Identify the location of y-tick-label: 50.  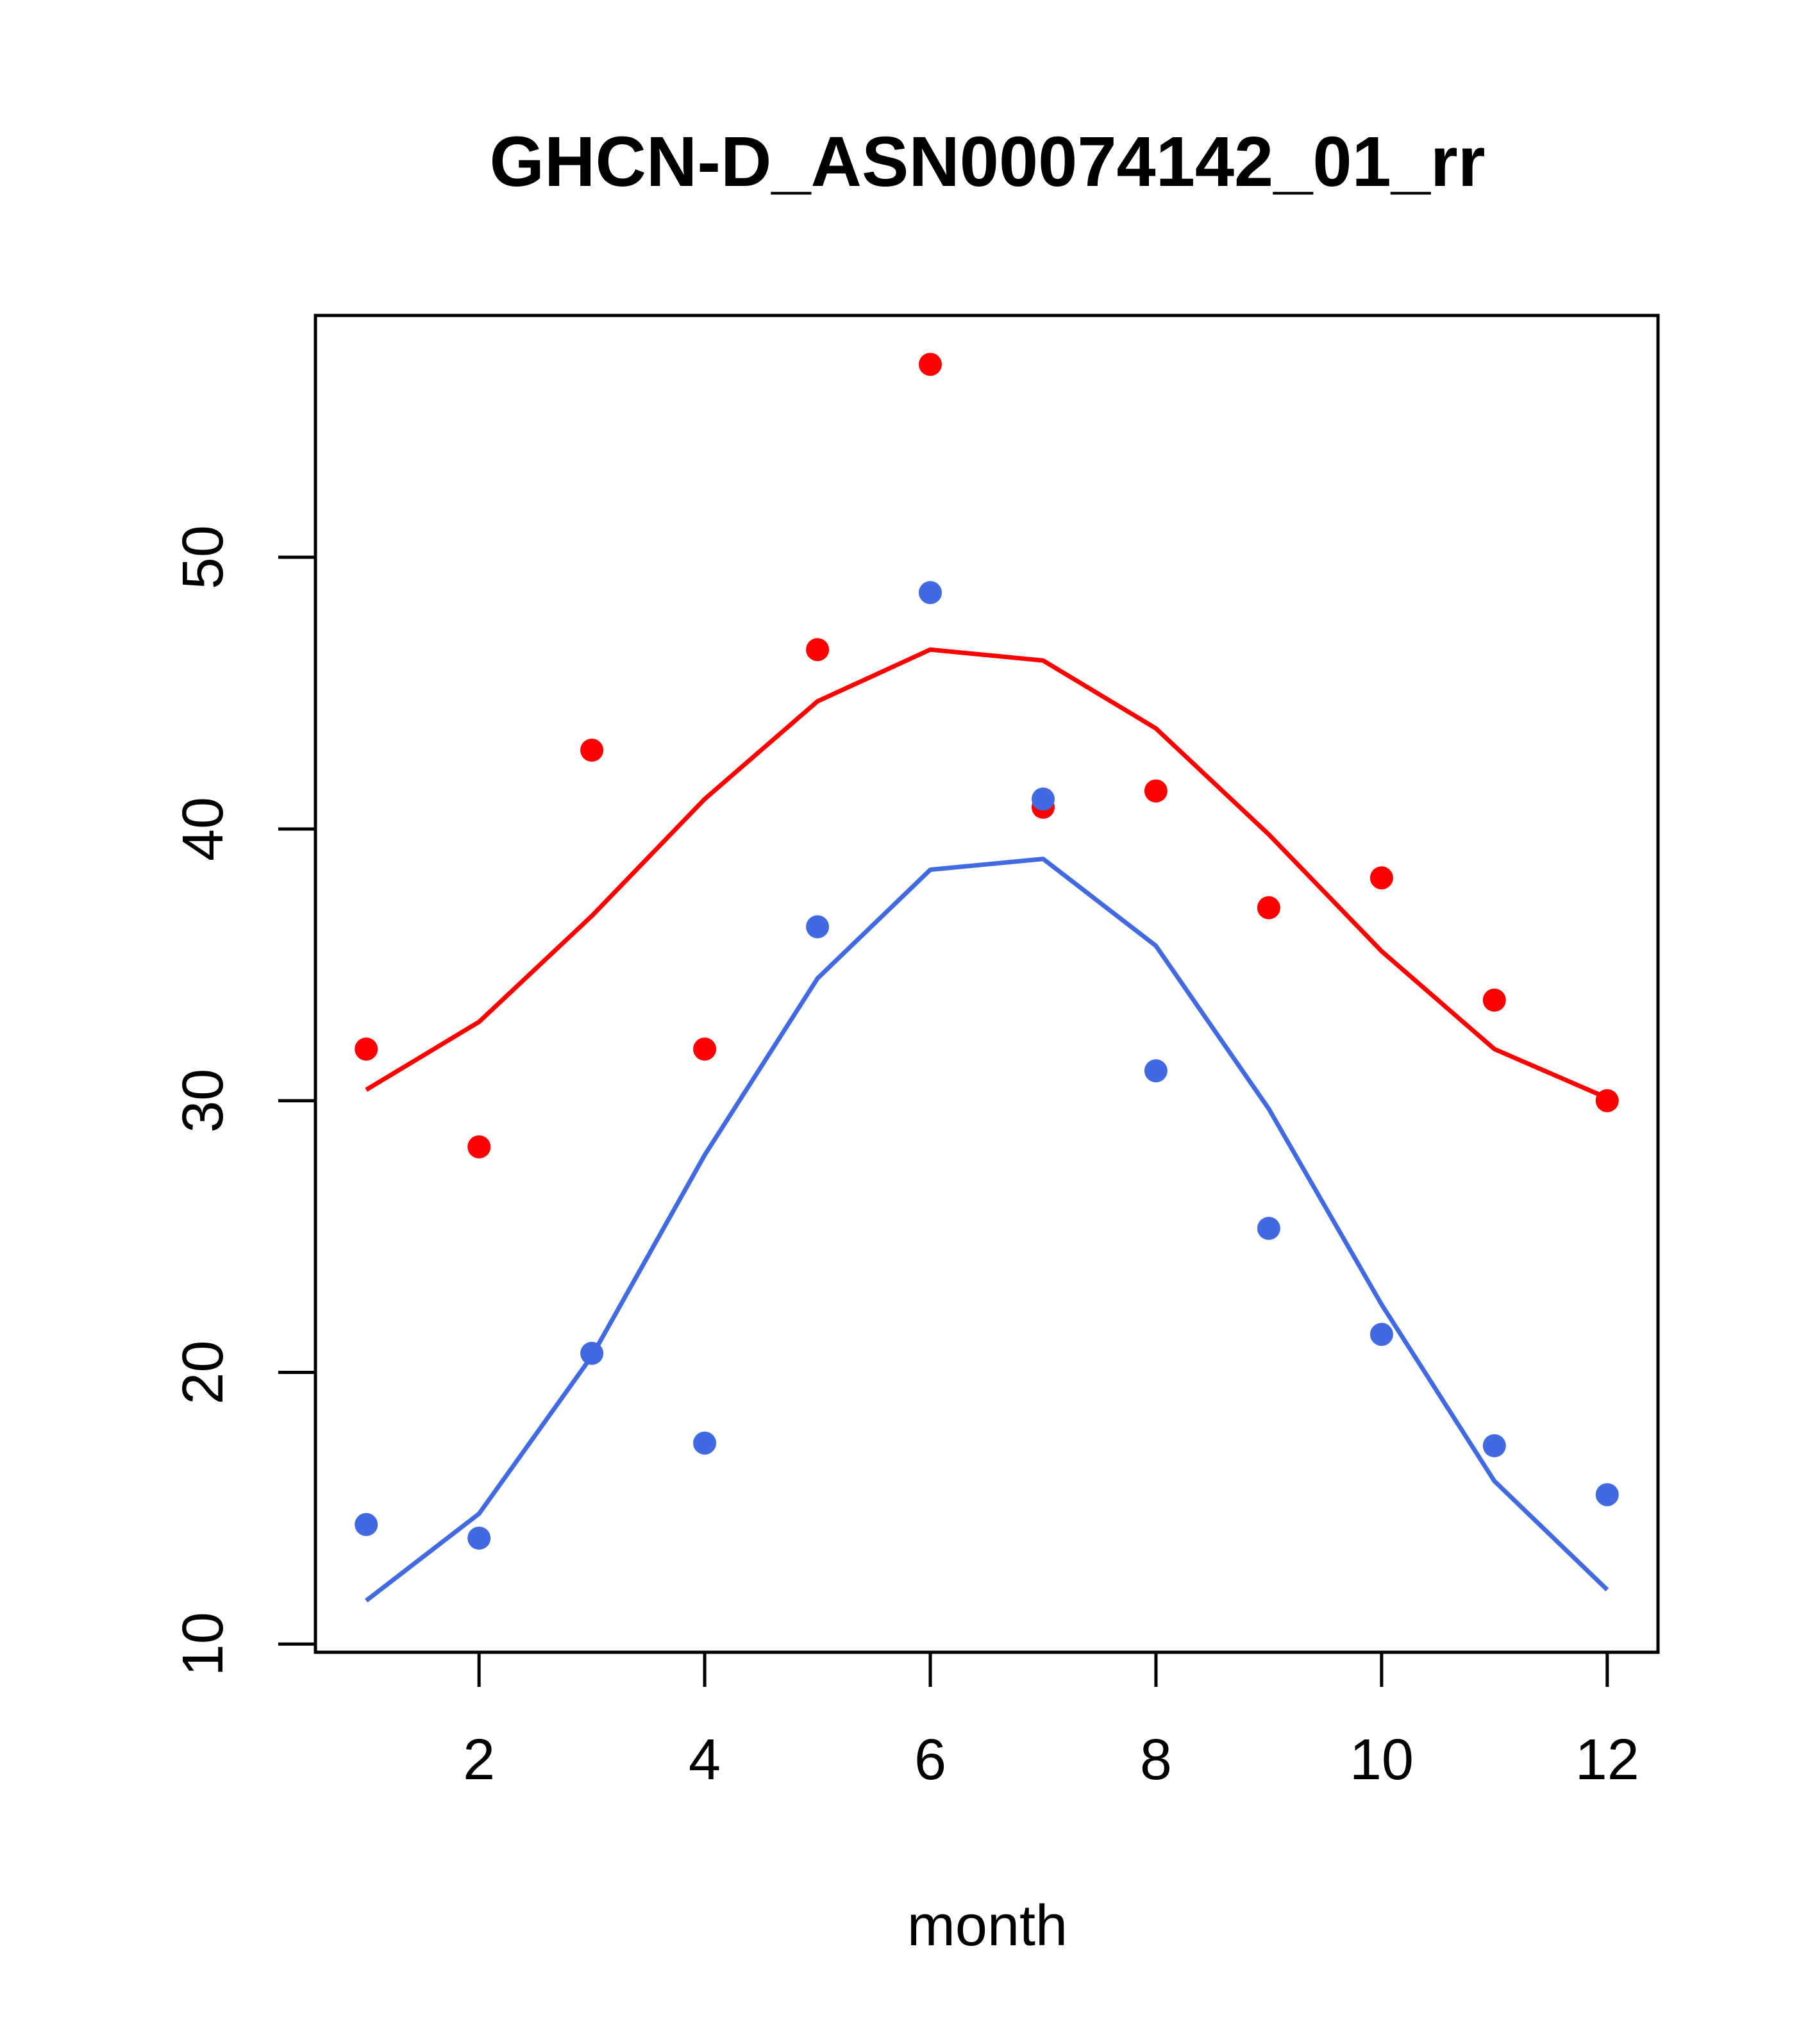
(203, 557).